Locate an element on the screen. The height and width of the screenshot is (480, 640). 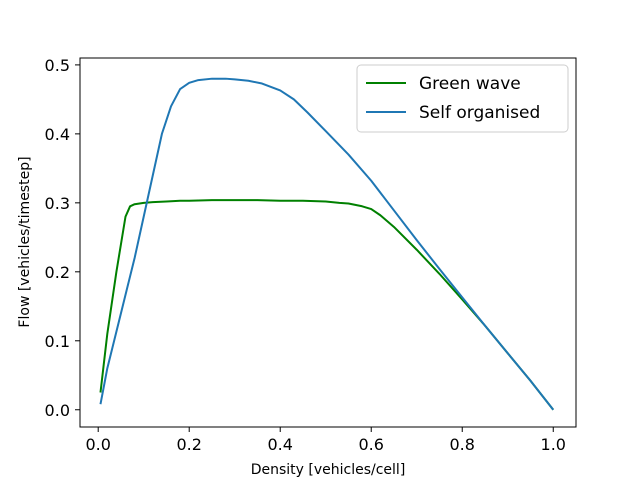
legend-label-green-wave: Green wave is located at coordinates (470, 84).